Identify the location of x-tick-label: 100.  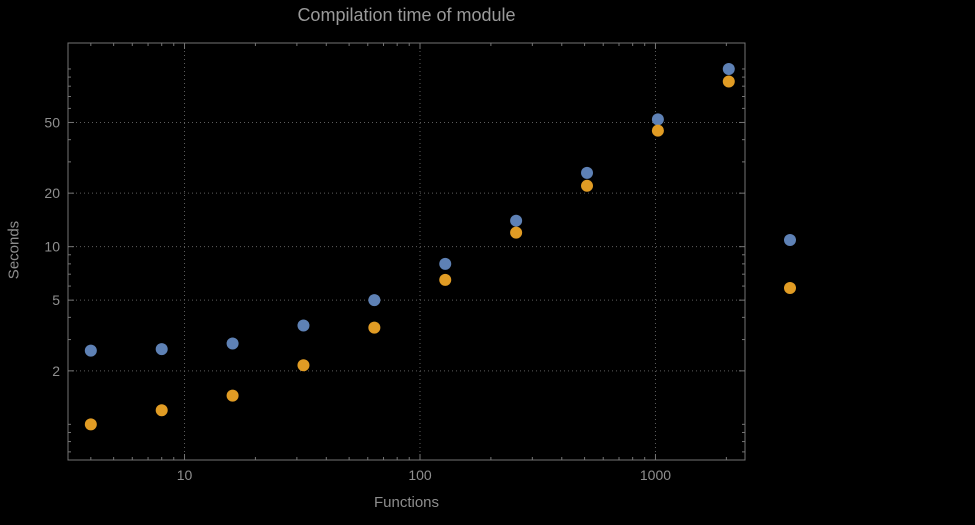
(420, 475).